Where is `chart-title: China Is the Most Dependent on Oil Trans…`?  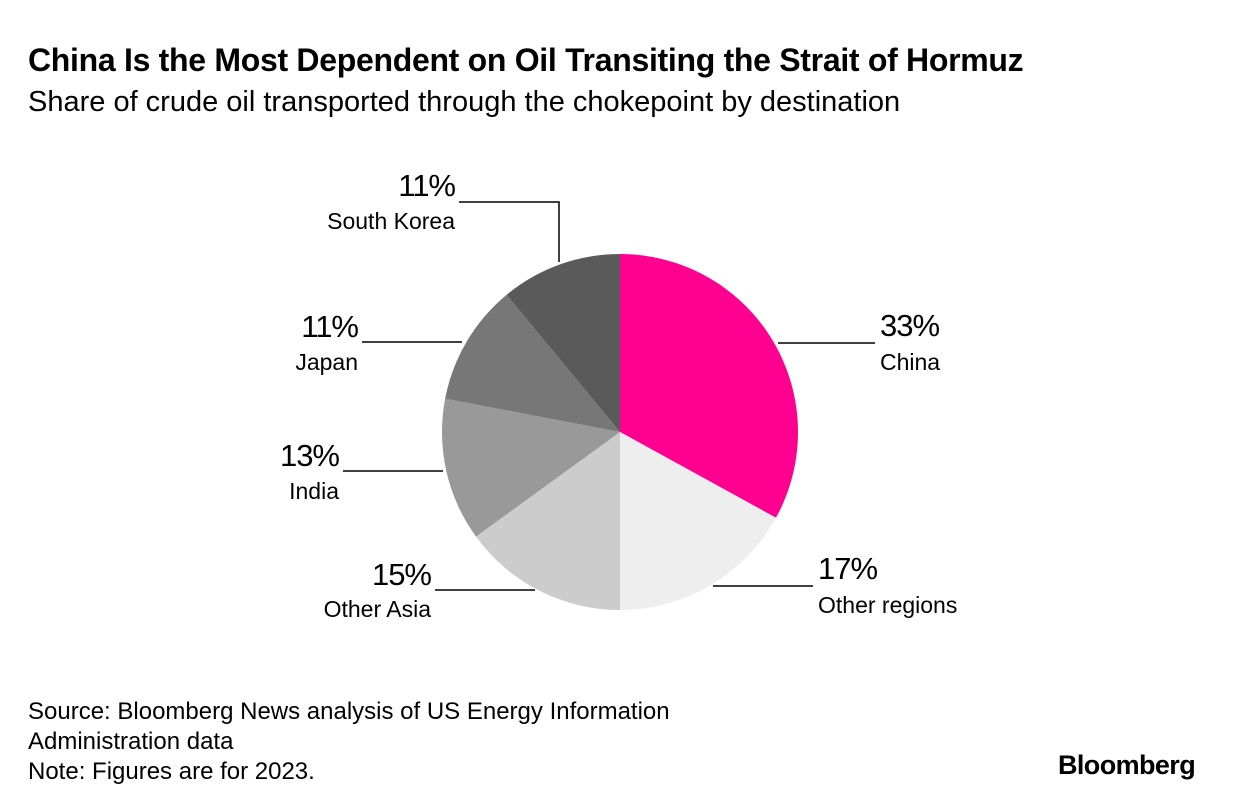 chart-title: China Is the Most Dependent on Oil Trans… is located at coordinates (526, 60).